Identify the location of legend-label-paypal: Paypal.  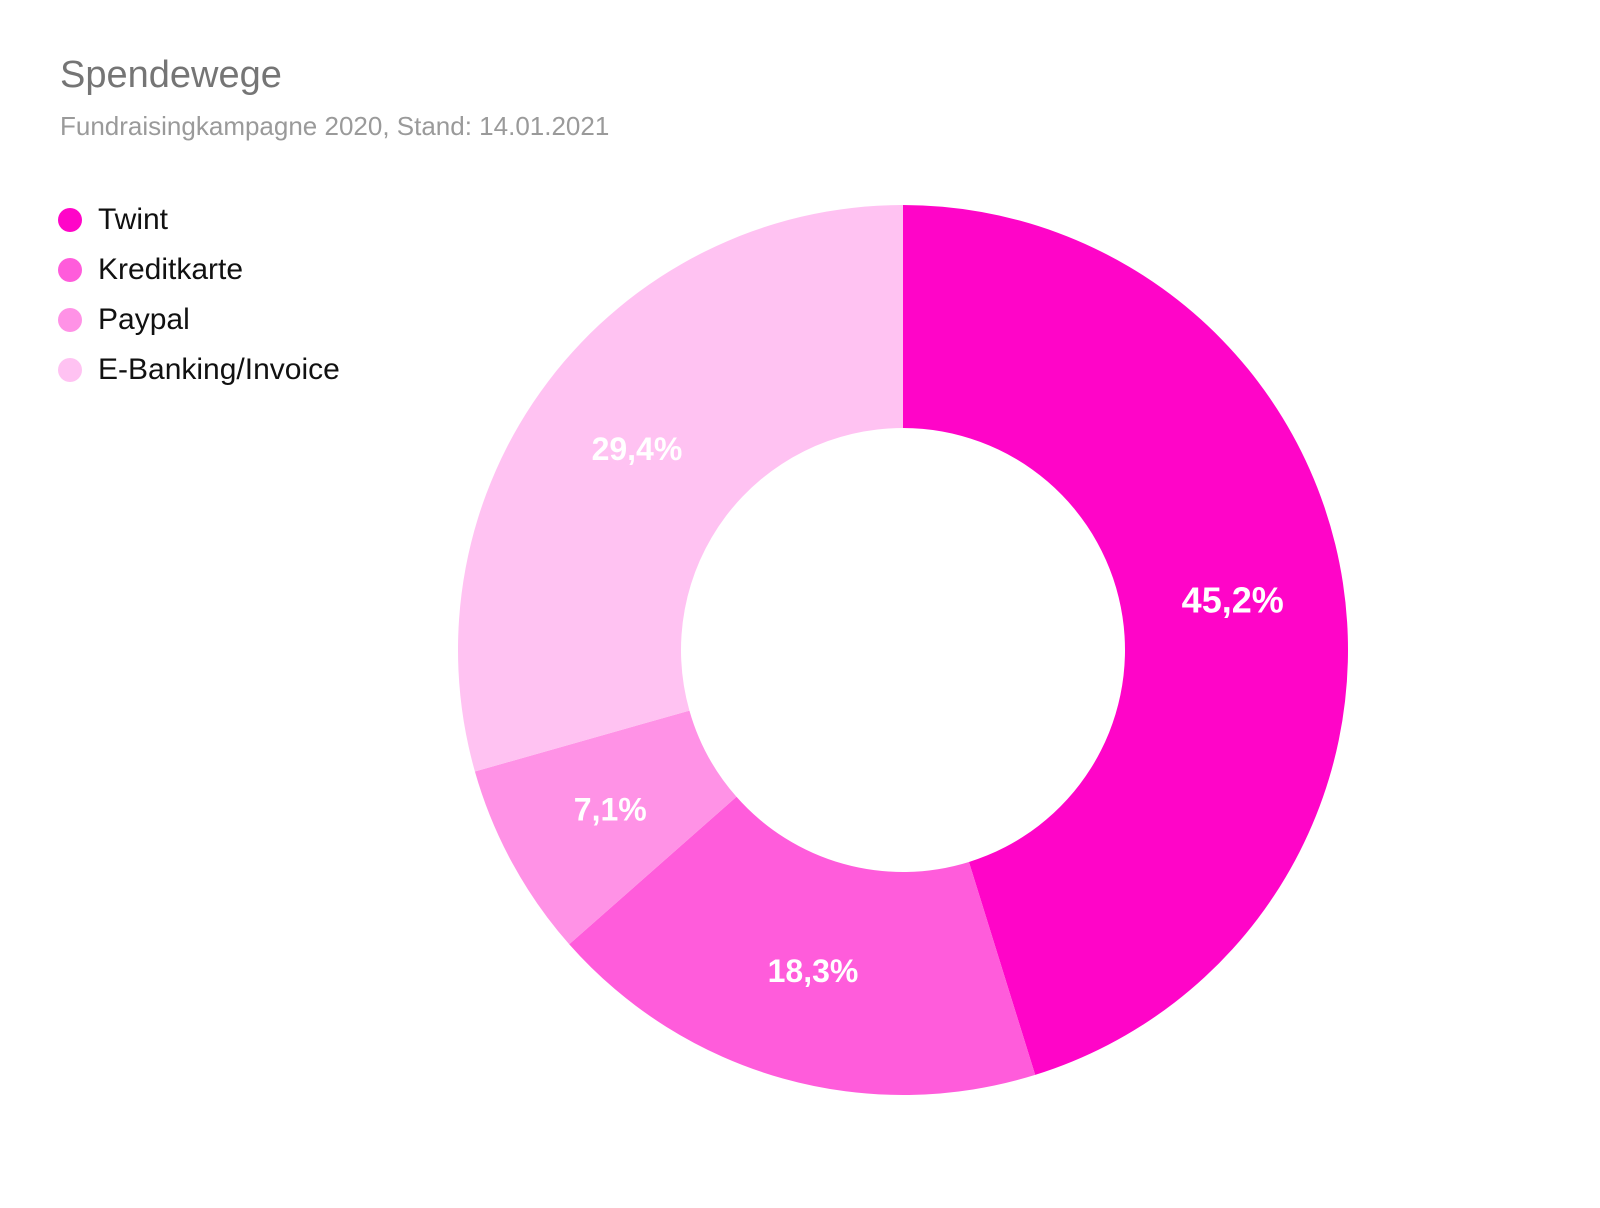
(144, 319).